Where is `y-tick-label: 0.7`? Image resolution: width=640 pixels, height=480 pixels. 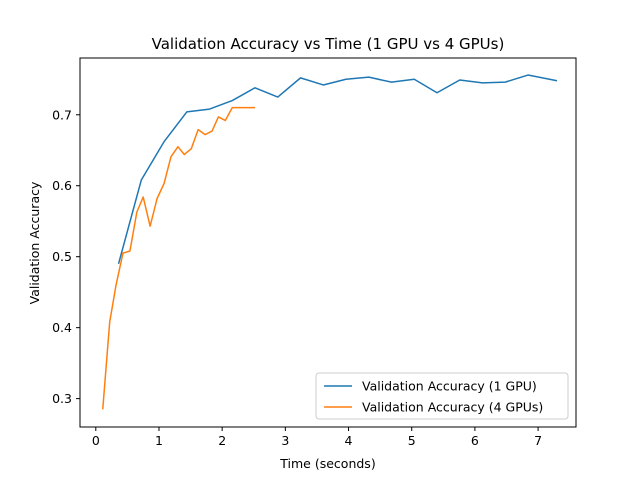 y-tick-label: 0.7 is located at coordinates (62, 114).